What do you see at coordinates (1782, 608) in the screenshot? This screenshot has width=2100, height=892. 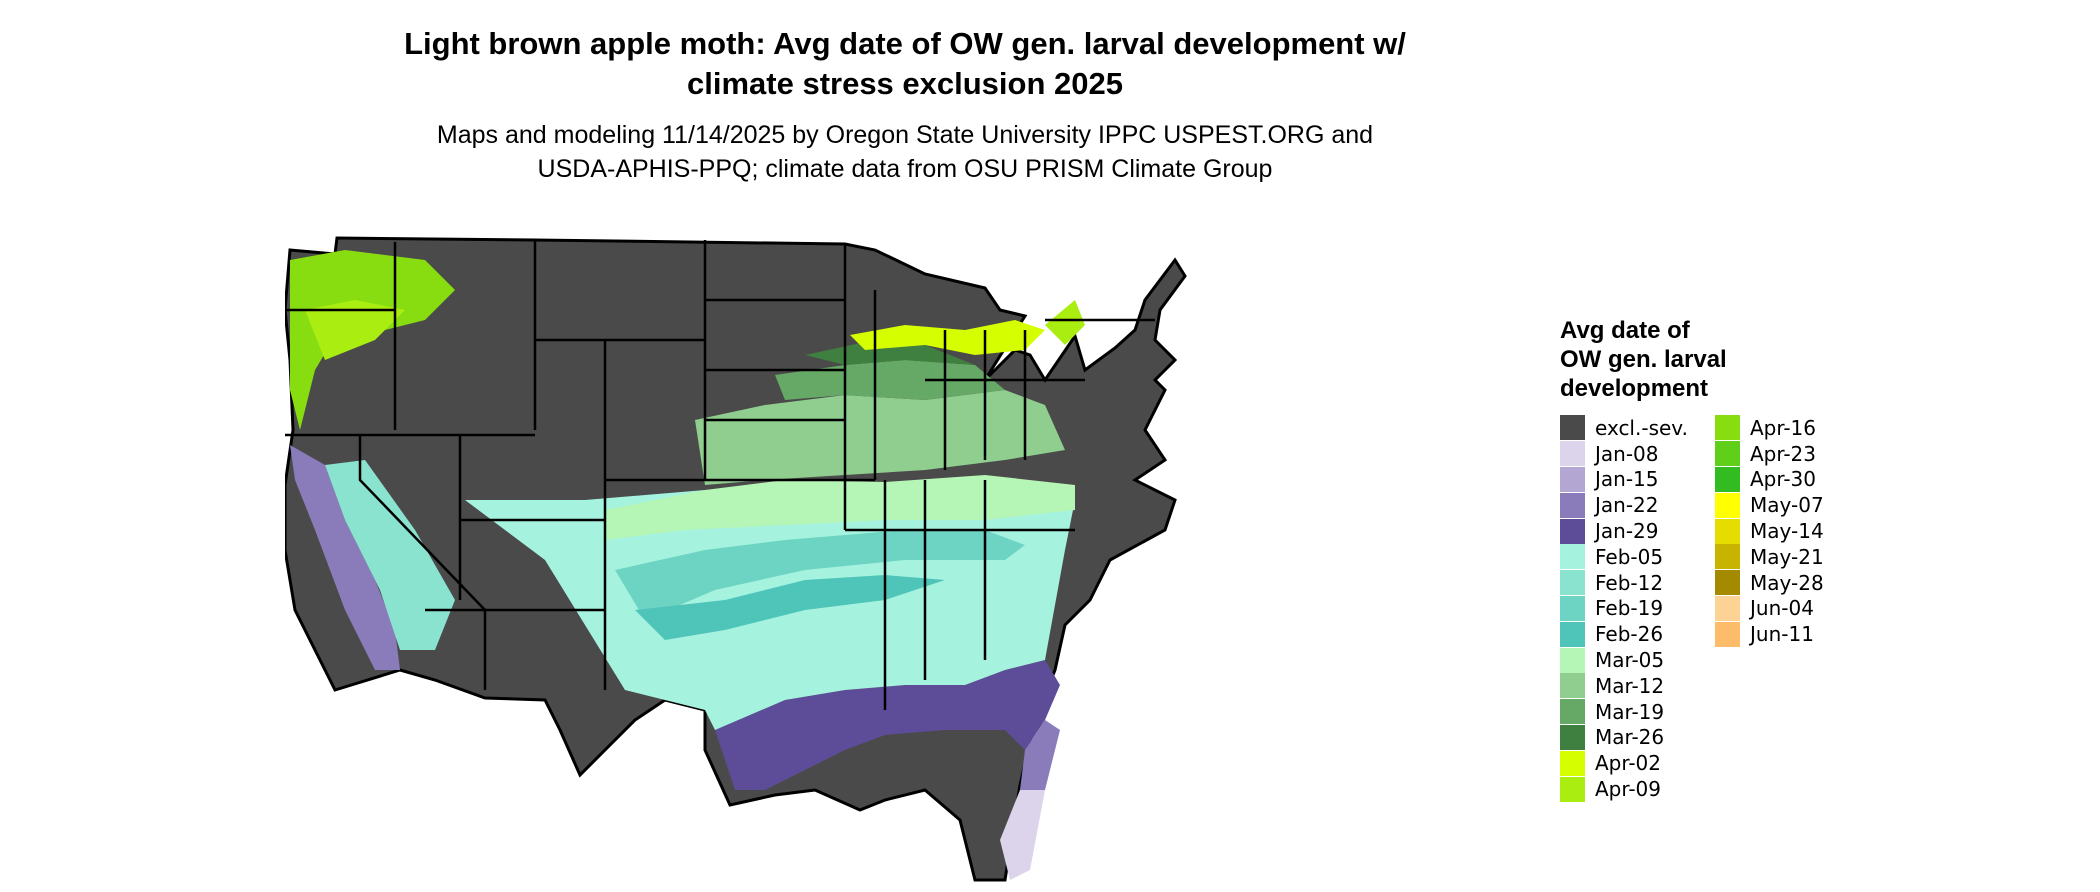 I see `legend-label: Jun-04` at bounding box center [1782, 608].